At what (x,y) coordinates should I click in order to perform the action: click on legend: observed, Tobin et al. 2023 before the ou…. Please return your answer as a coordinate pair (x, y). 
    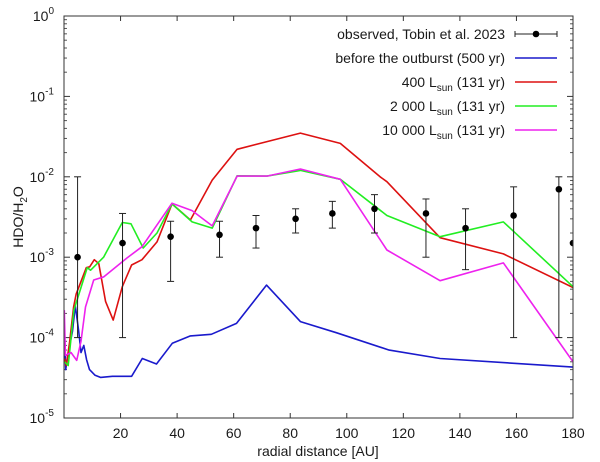
    Looking at the image, I should click on (446, 84).